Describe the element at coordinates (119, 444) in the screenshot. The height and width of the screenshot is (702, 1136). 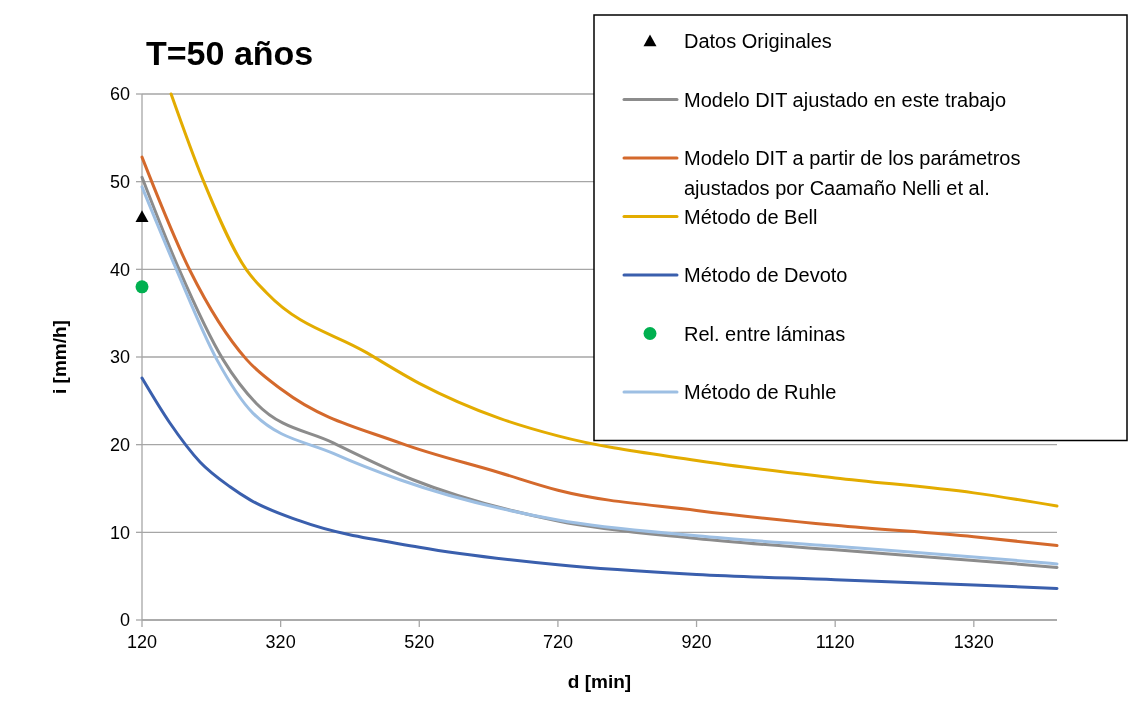
I see `y-tick-label: 20` at that location.